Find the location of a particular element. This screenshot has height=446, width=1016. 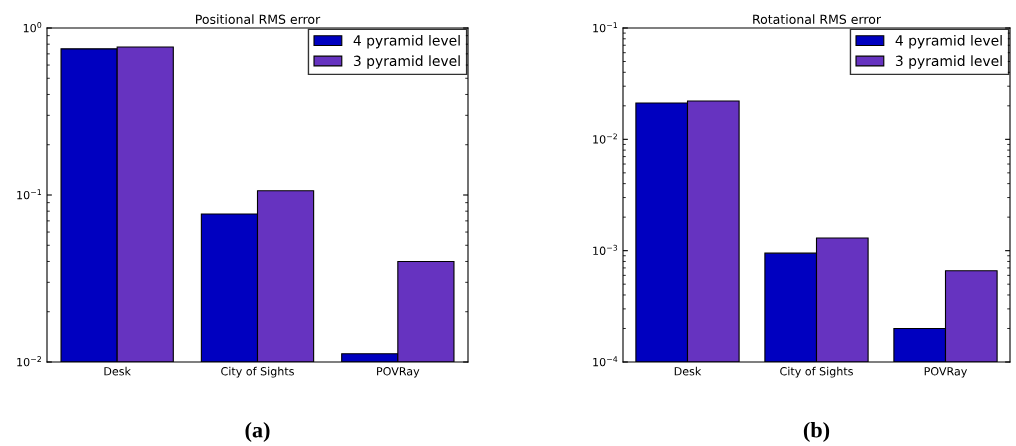

text: (b) is located at coordinates (816, 432).